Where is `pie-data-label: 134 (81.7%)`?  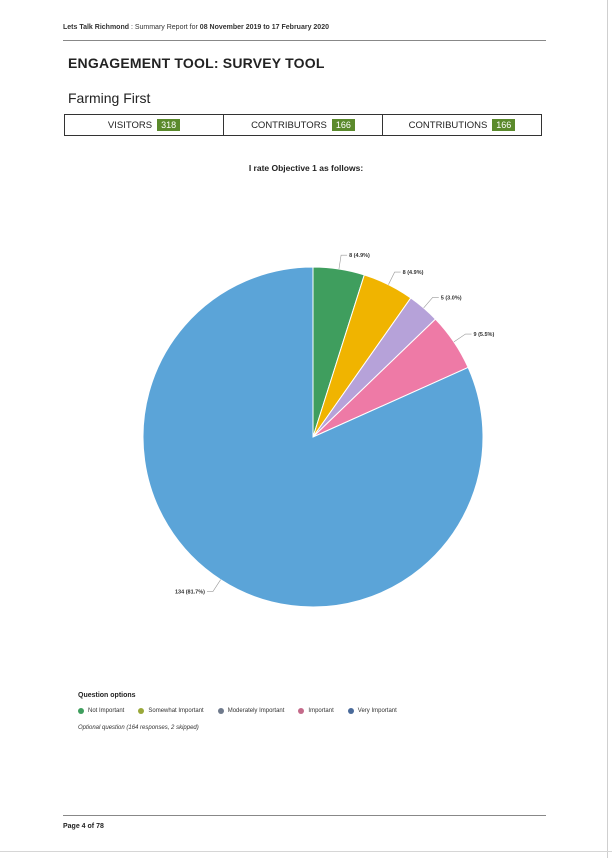
pie-data-label: 134 (81.7%) is located at coordinates (190, 592).